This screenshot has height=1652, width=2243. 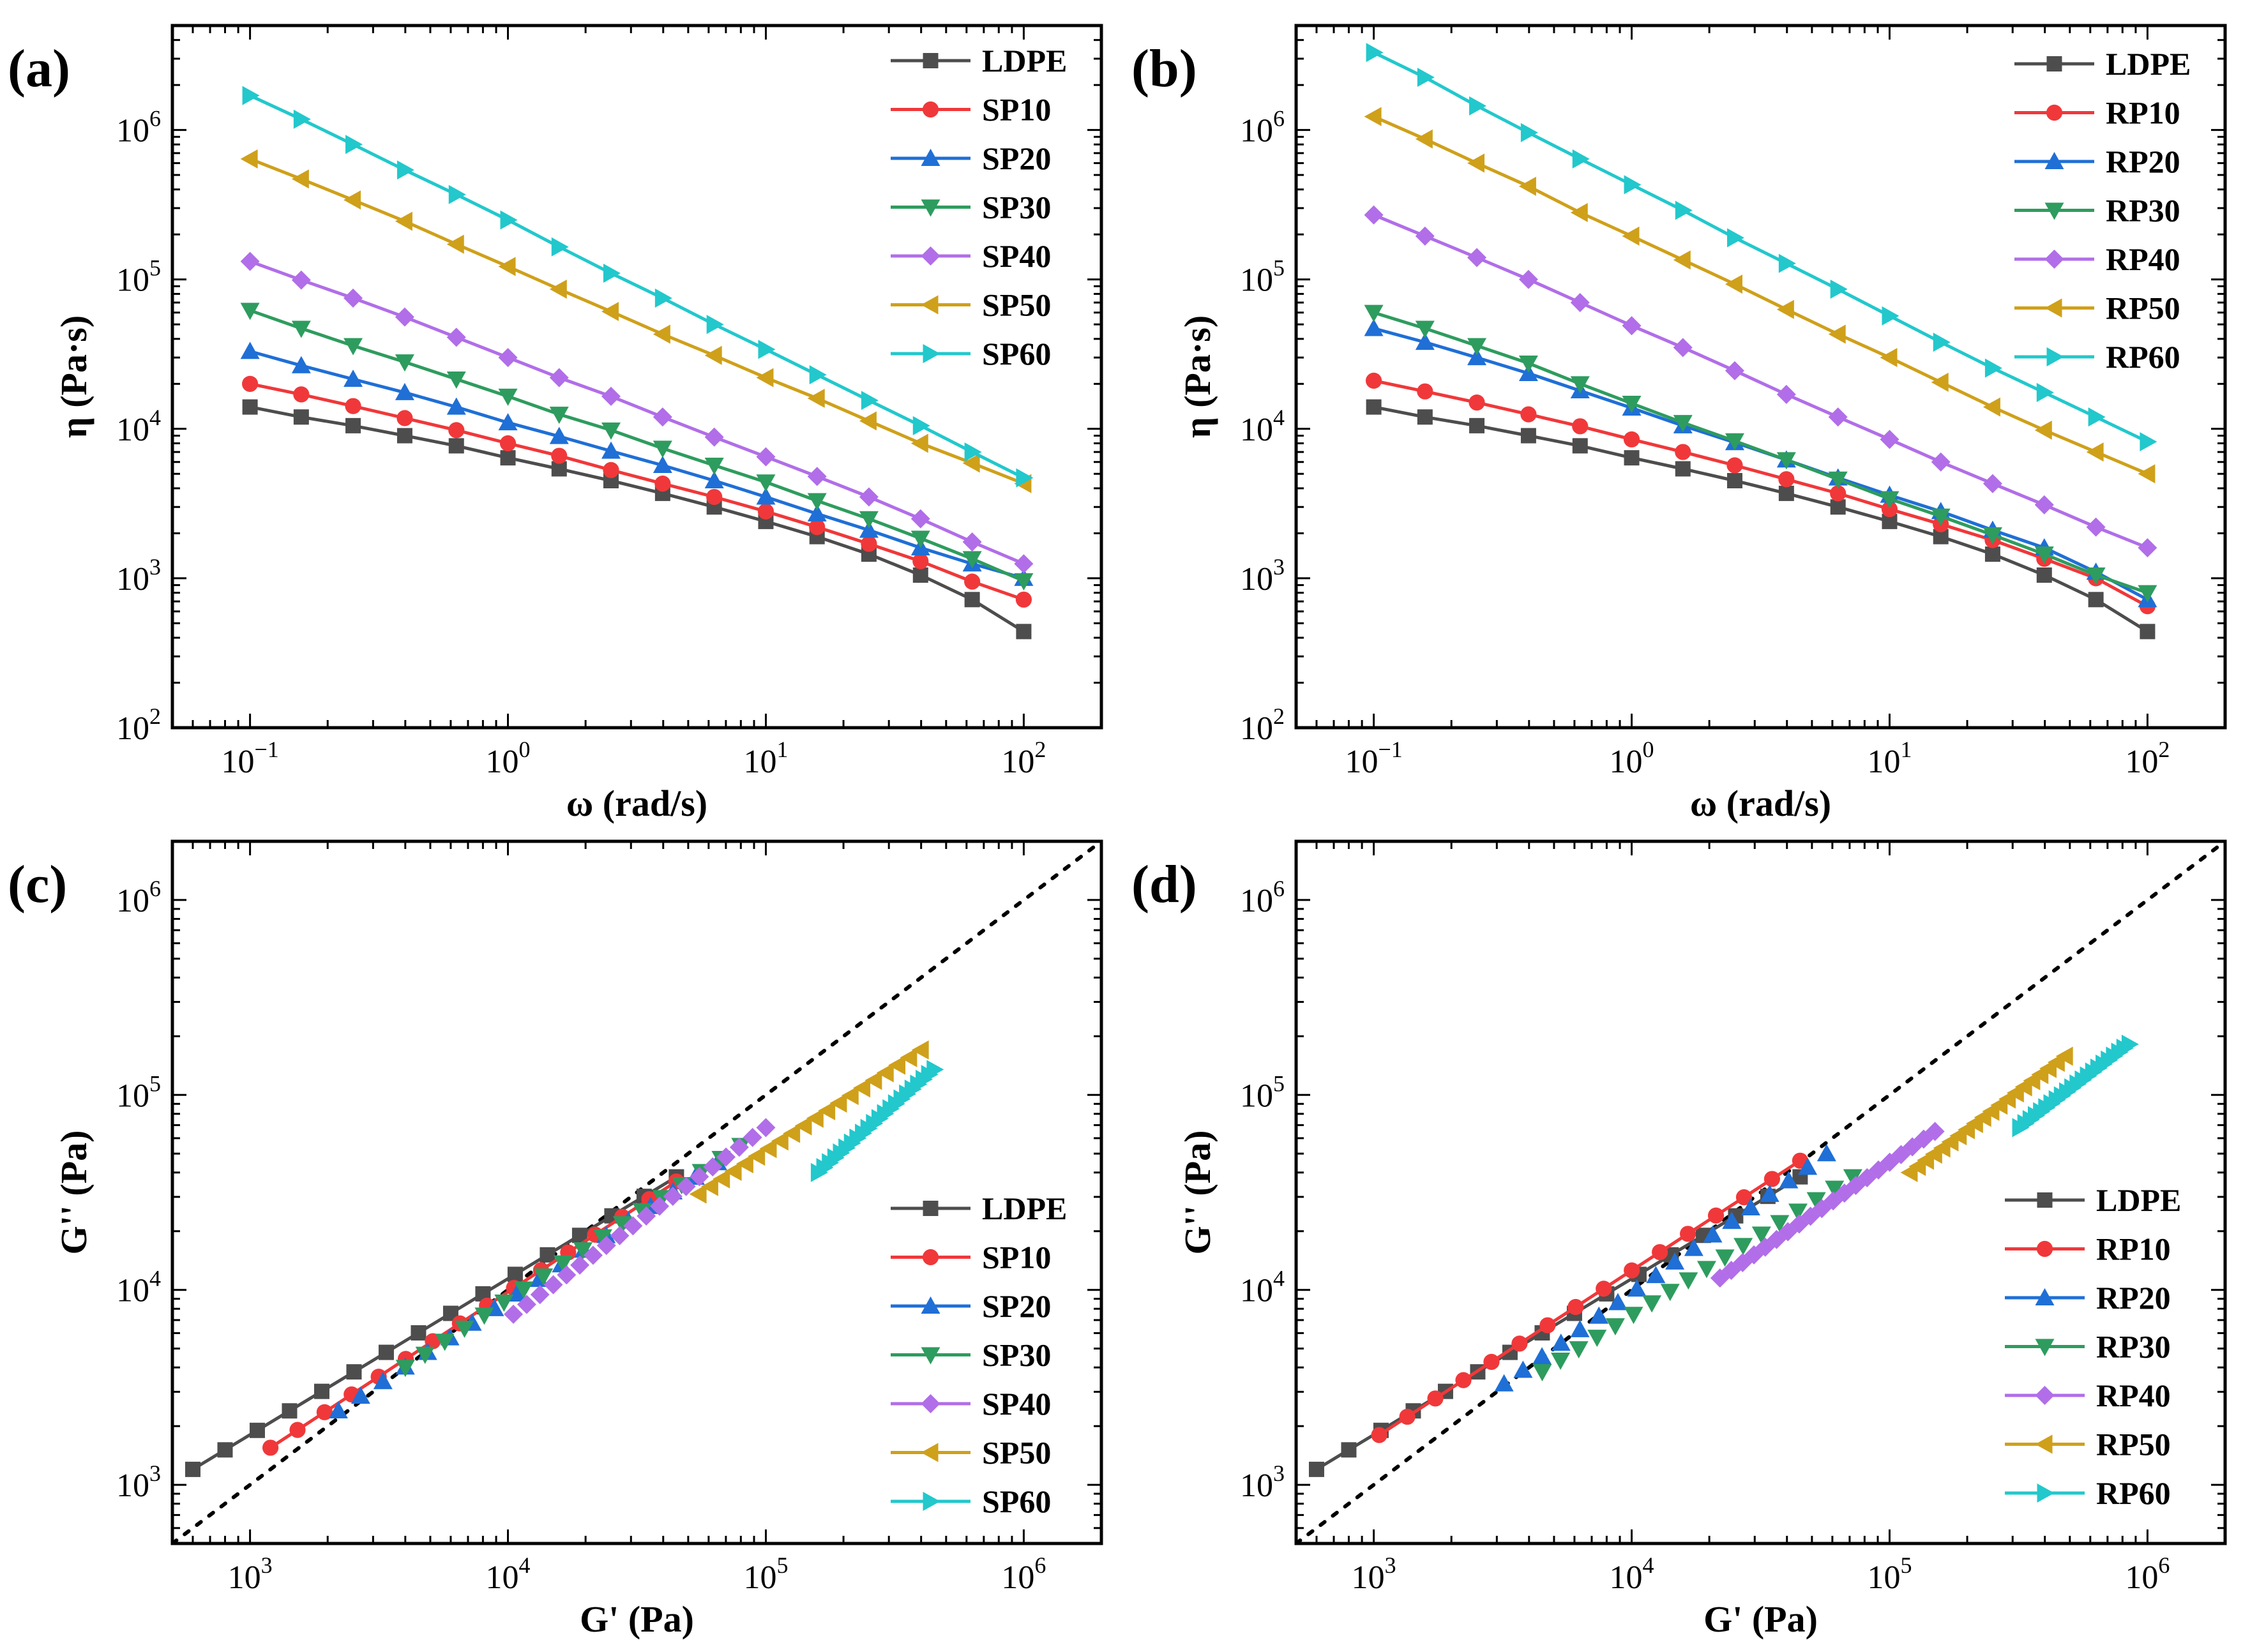 I want to click on x-tick-label-exp: 1, so click(x=782, y=749).